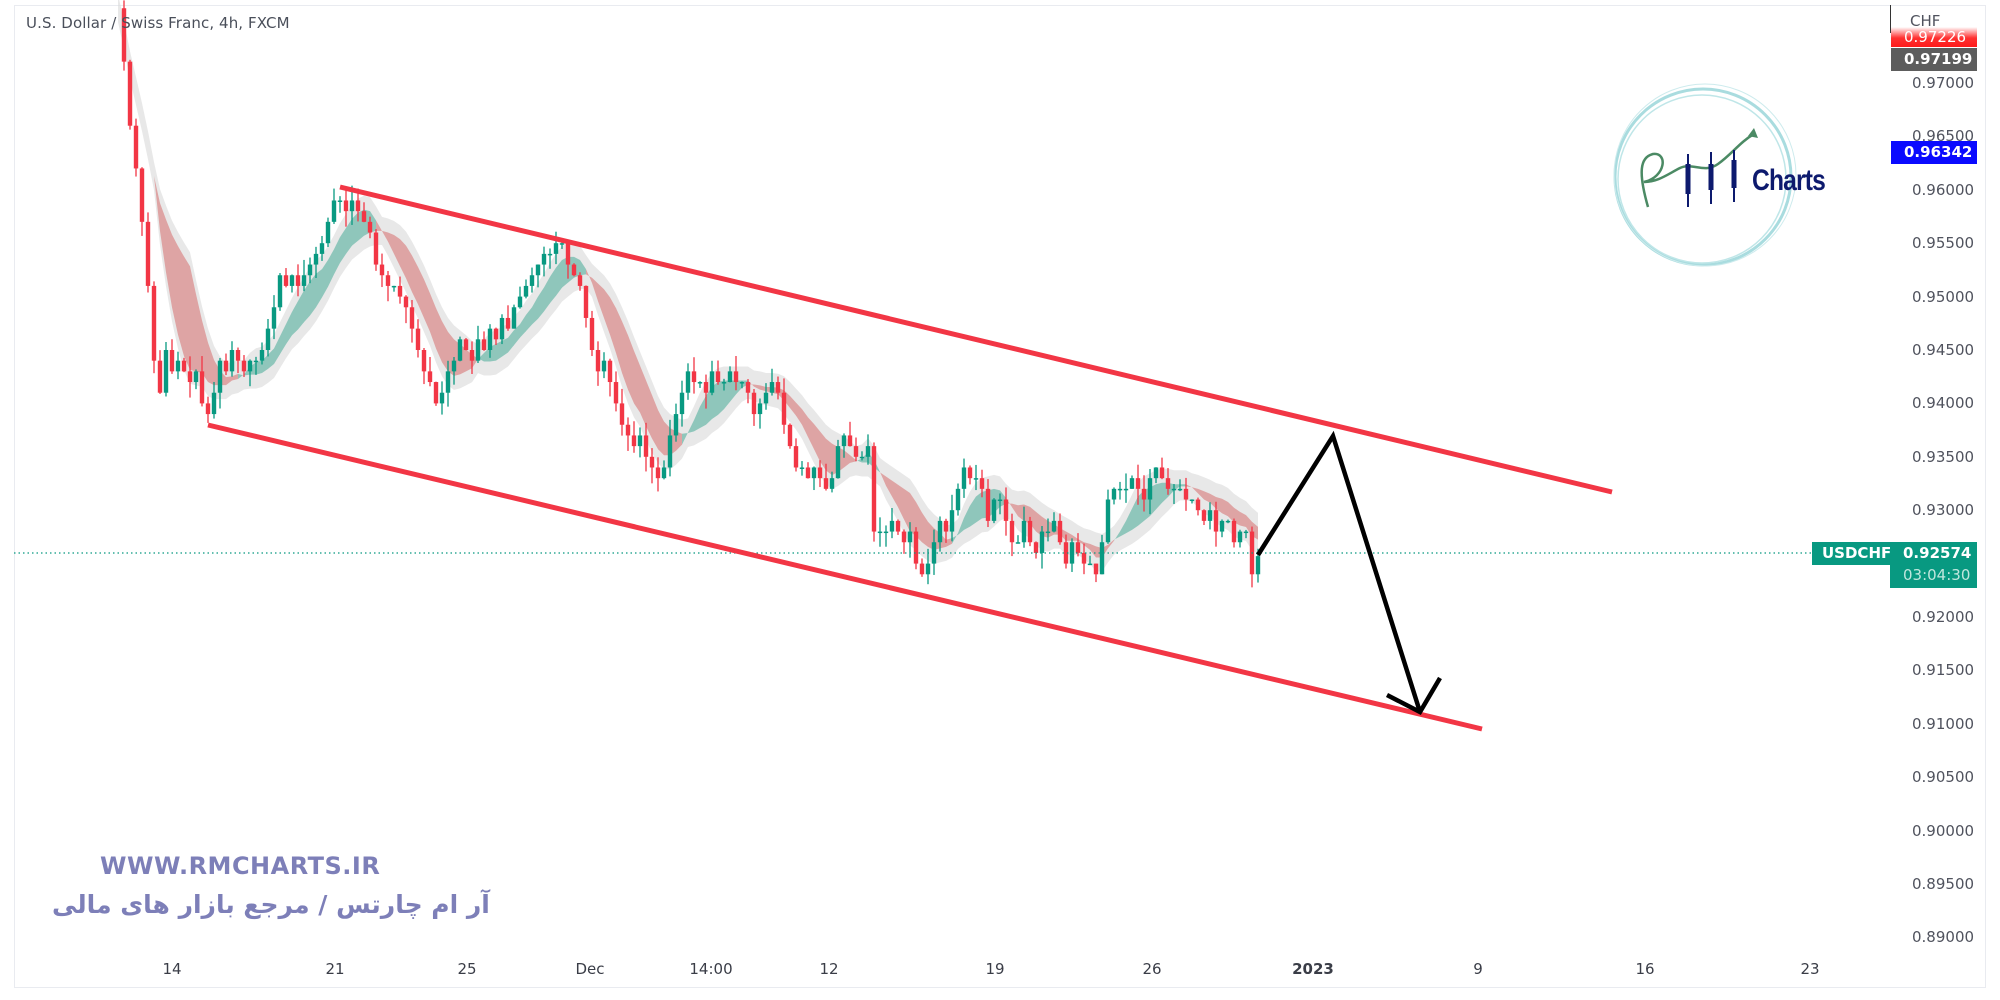 The height and width of the screenshot is (1000, 2000). I want to click on price-axis-label: 0.96000, so click(1943, 190).